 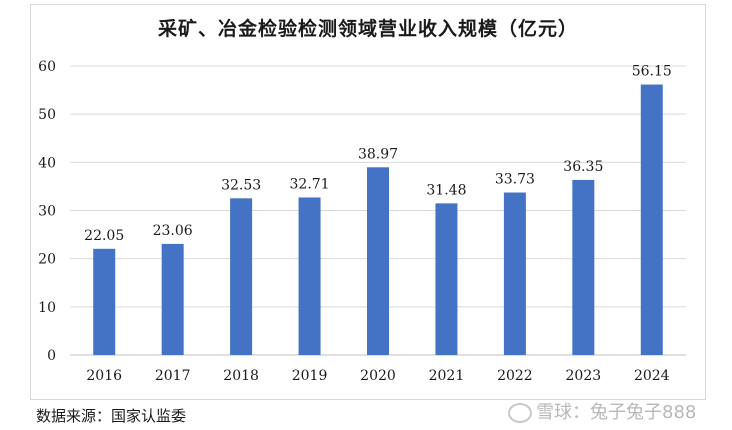 What do you see at coordinates (47, 67) in the screenshot?
I see `y-tick-label: 60` at bounding box center [47, 67].